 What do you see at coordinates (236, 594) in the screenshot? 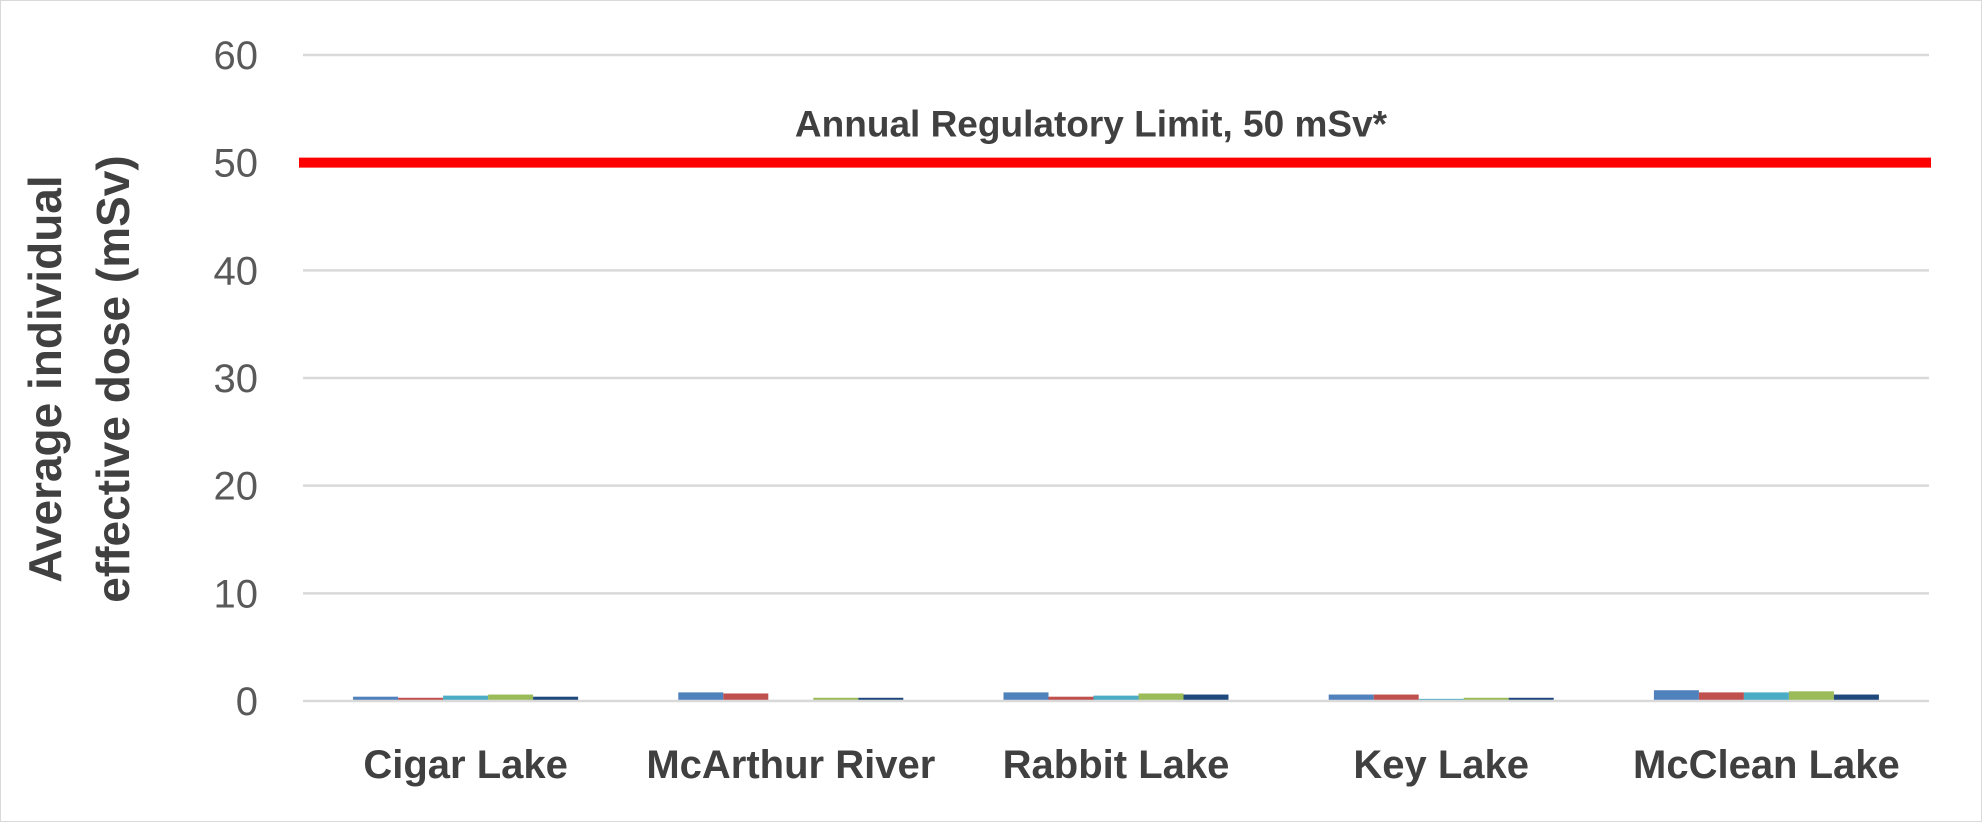
I see `y-tick-label: 10` at bounding box center [236, 594].